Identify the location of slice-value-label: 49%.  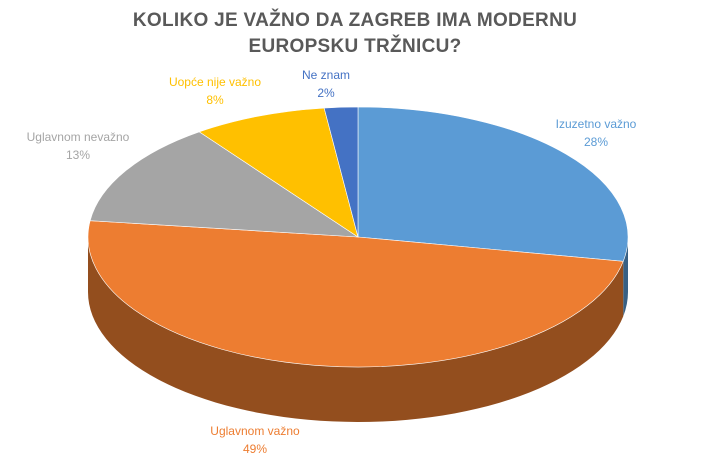
(255, 449).